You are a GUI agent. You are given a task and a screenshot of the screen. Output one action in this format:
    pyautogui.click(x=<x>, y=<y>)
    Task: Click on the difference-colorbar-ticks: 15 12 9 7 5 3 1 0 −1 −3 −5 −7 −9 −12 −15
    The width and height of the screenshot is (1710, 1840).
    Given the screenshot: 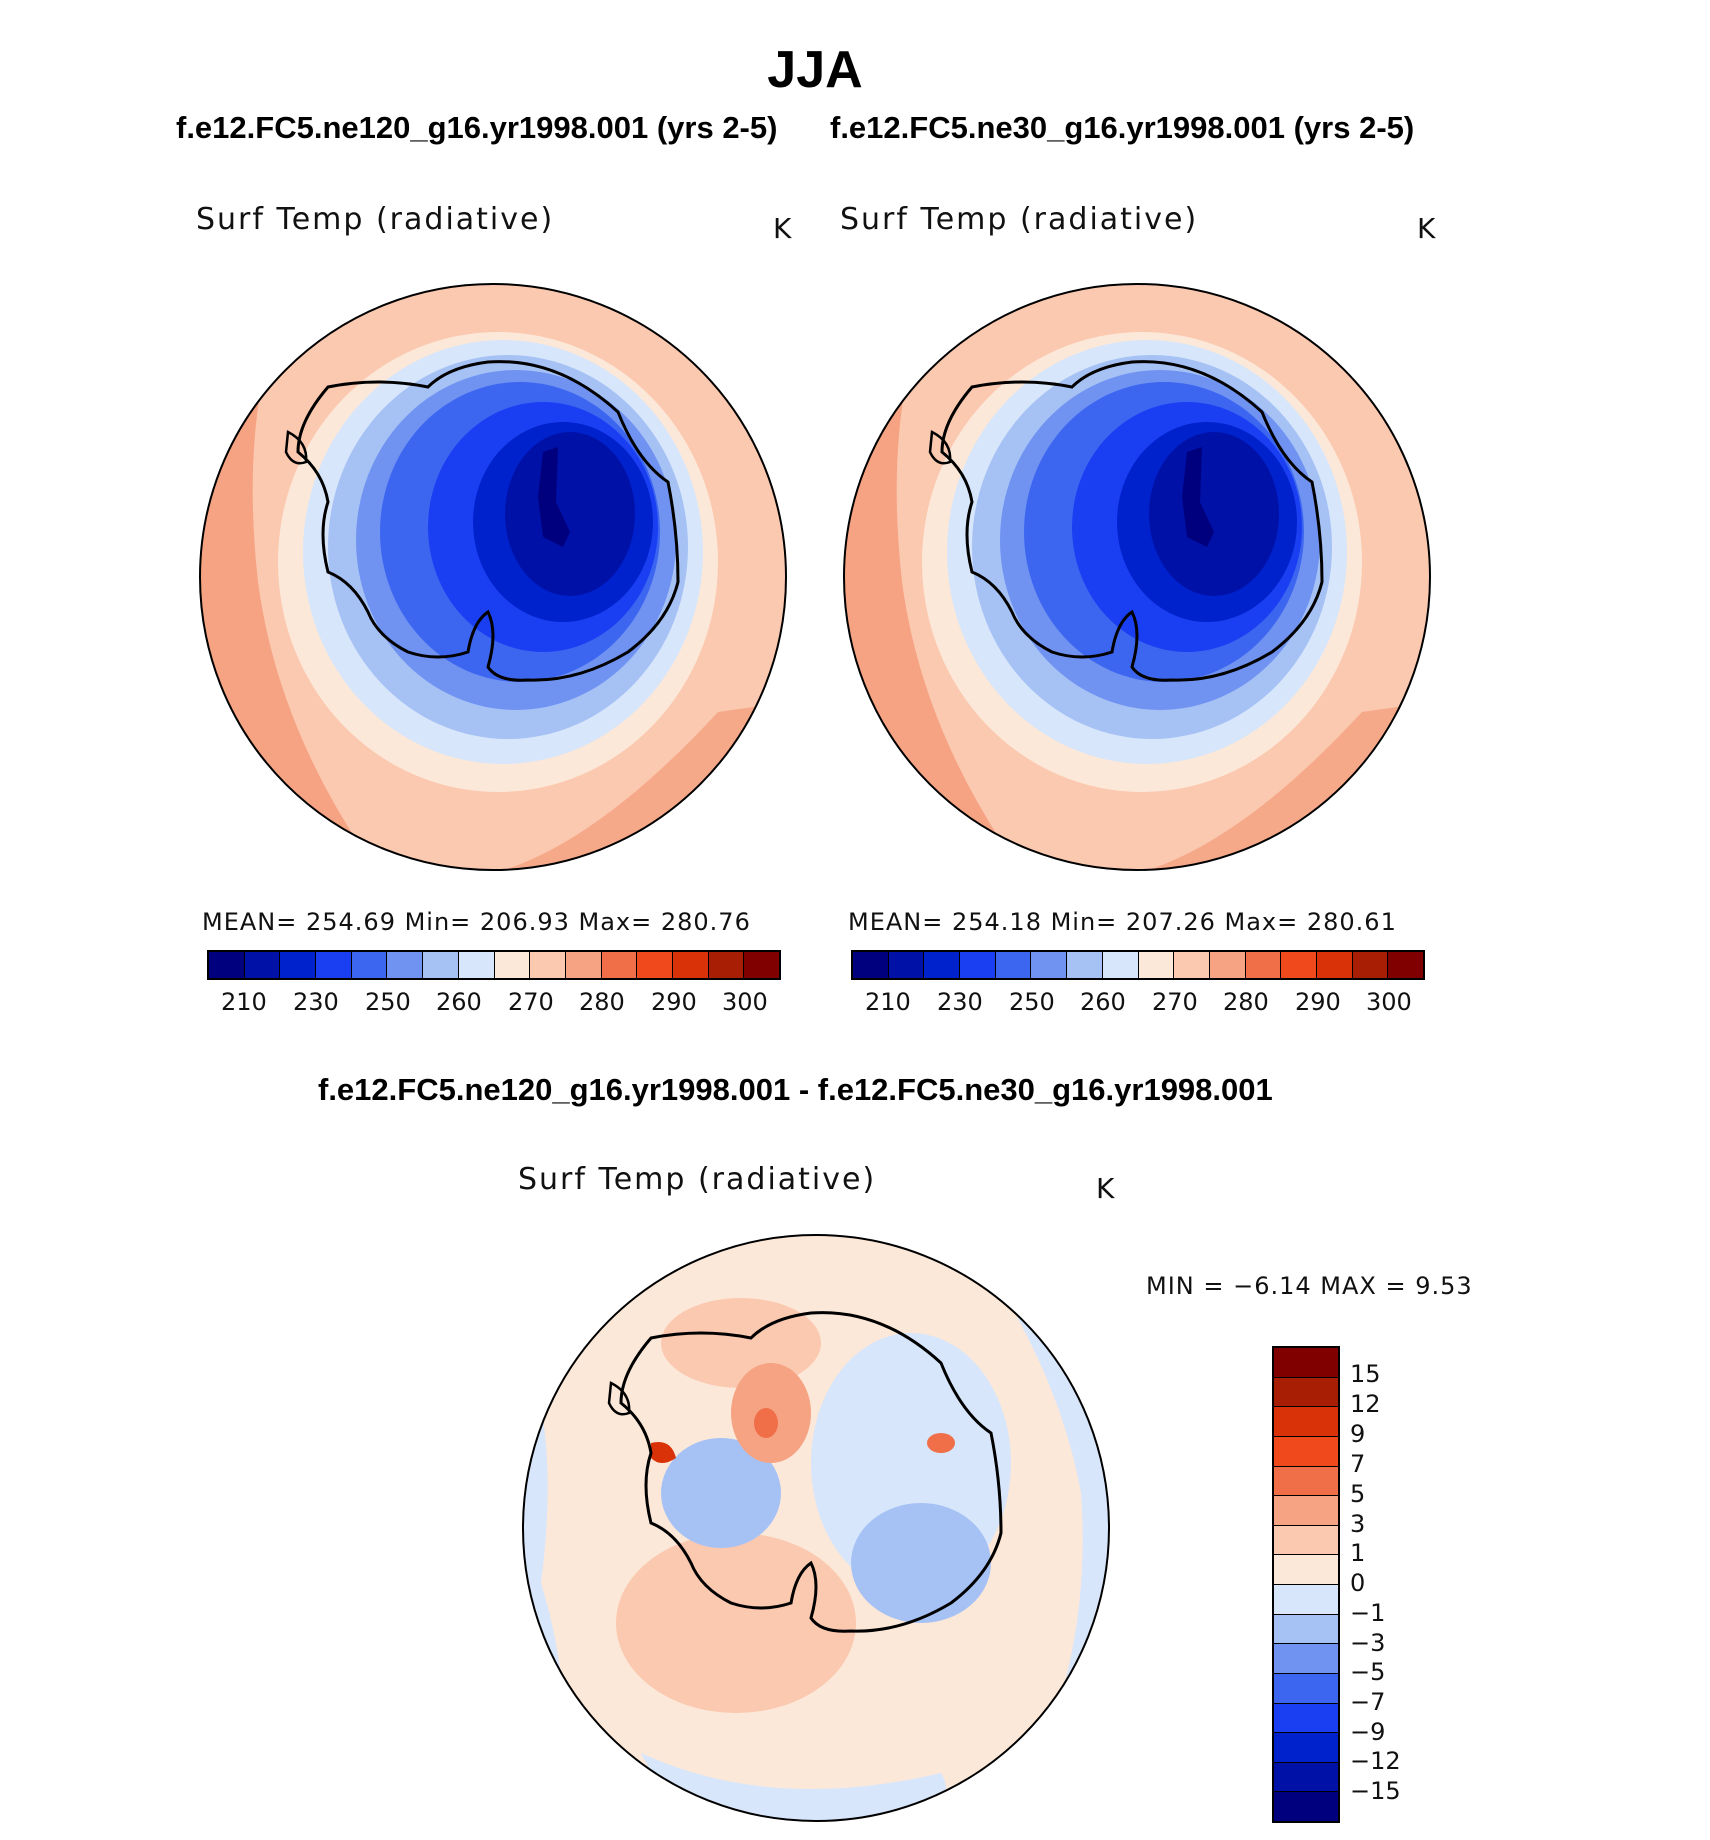 What is the action you would take?
    pyautogui.click(x=1390, y=1584)
    